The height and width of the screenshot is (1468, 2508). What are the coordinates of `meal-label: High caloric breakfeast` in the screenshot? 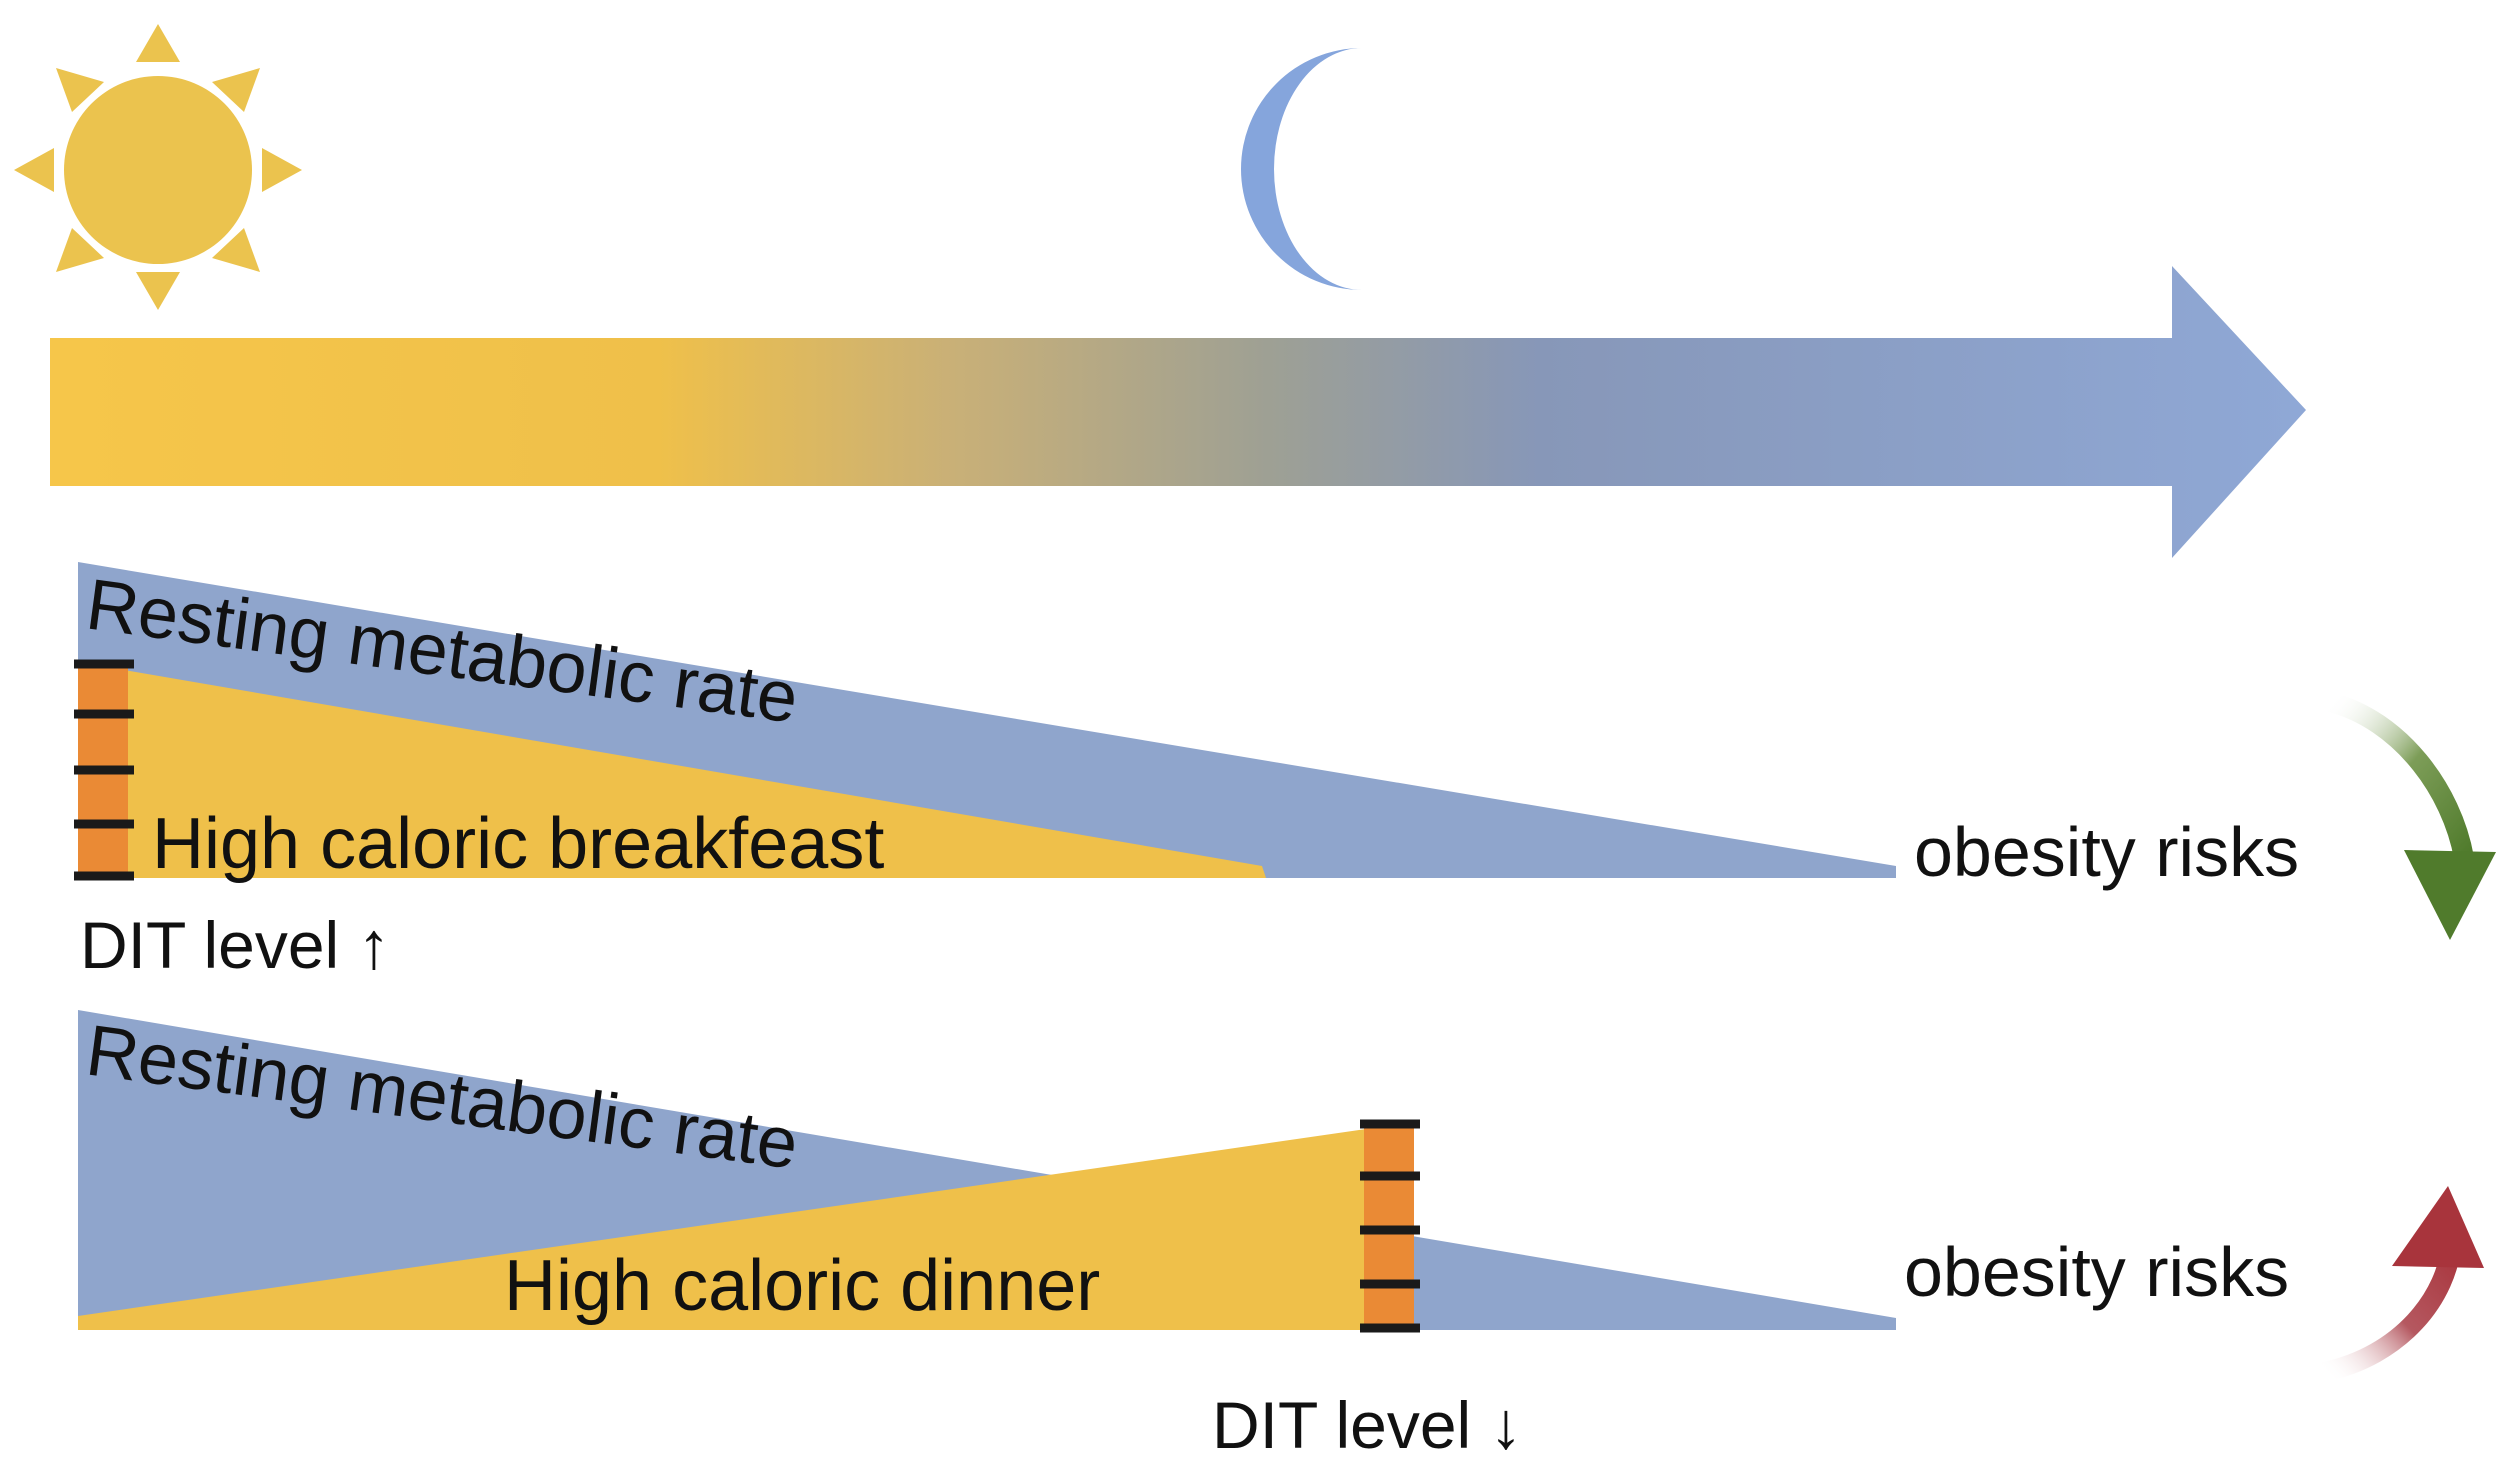 It's located at (518, 844).